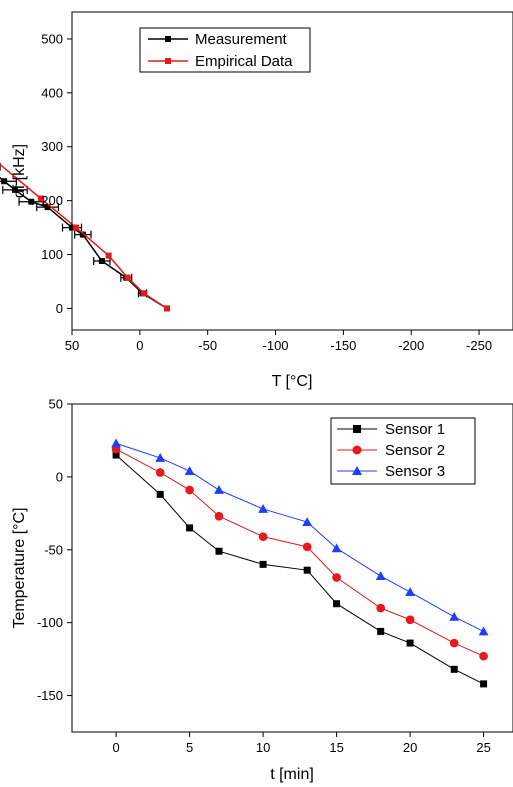 Image resolution: width=513 pixels, height=787 pixels. Describe the element at coordinates (189, 747) in the screenshot. I see `x-tick-label: 5` at that location.